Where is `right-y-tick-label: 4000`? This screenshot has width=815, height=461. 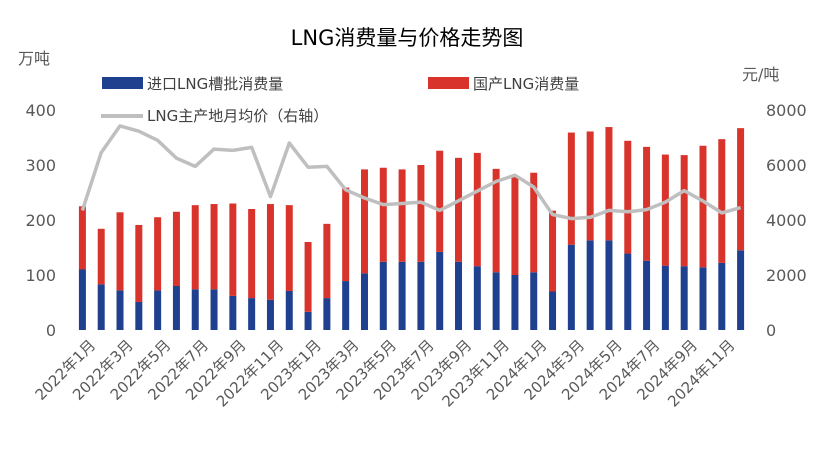
right-y-tick-label: 4000 is located at coordinates (786, 220).